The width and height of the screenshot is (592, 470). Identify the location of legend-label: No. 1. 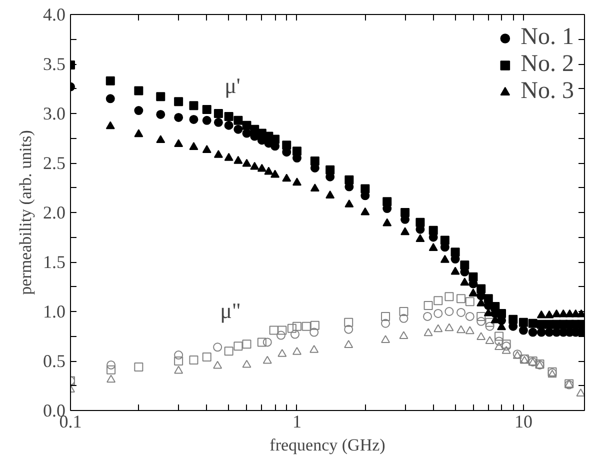
(547, 37).